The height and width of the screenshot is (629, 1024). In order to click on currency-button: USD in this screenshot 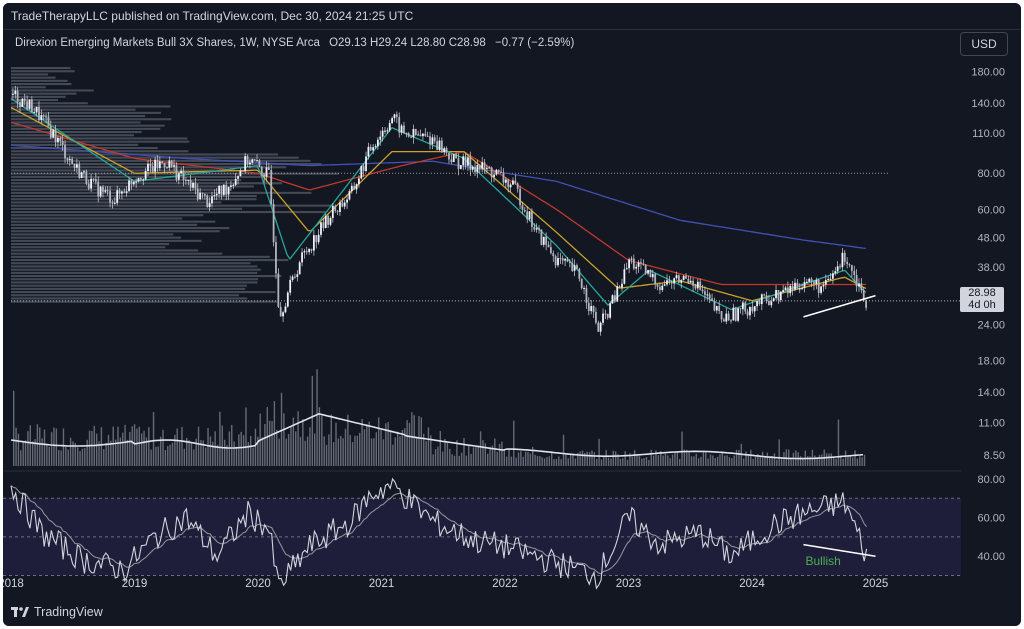, I will do `click(984, 44)`.